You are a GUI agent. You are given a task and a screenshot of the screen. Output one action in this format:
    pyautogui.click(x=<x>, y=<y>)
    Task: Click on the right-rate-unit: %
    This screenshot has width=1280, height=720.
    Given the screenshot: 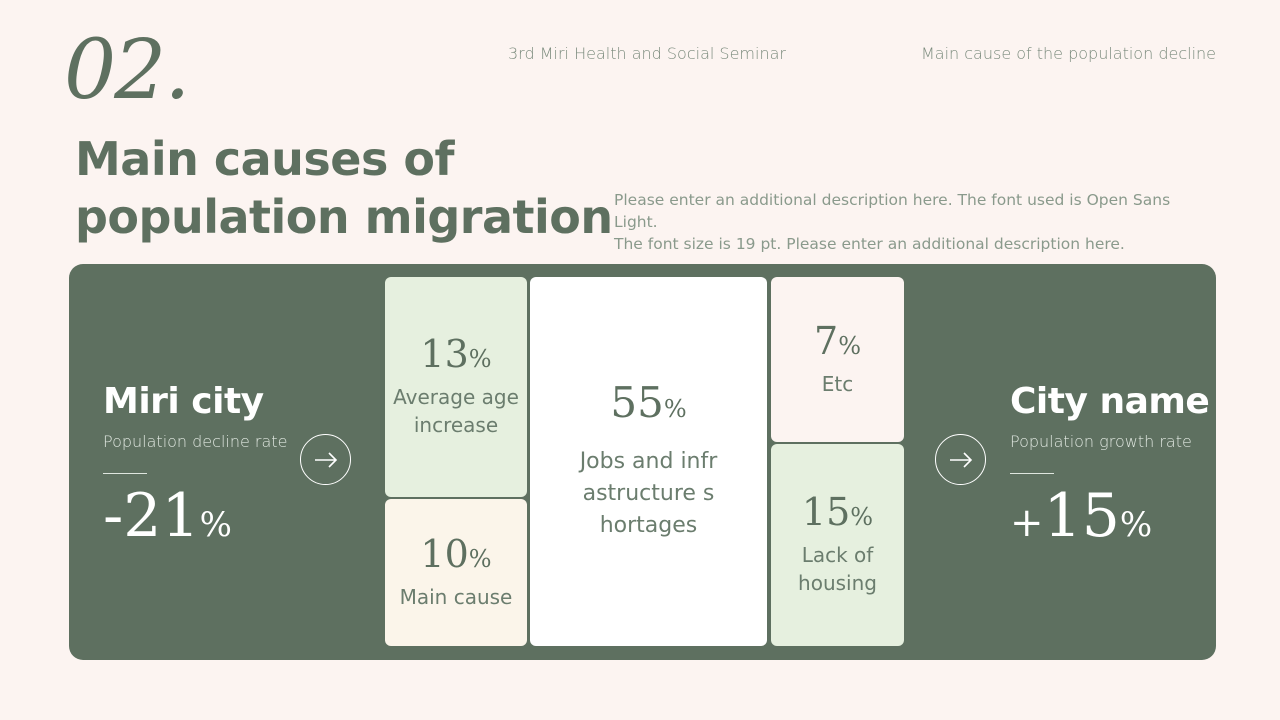 What is the action you would take?
    pyautogui.click(x=1136, y=525)
    